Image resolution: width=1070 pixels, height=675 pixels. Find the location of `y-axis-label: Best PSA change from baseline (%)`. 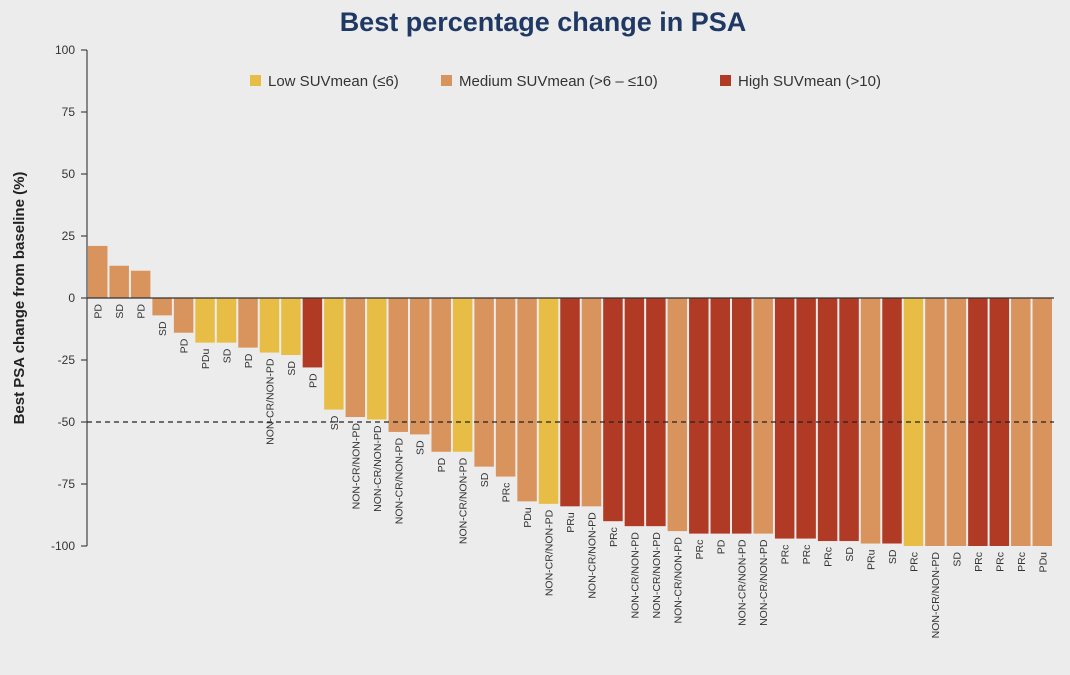

y-axis-label: Best PSA change from baseline (%) is located at coordinates (19, 298).